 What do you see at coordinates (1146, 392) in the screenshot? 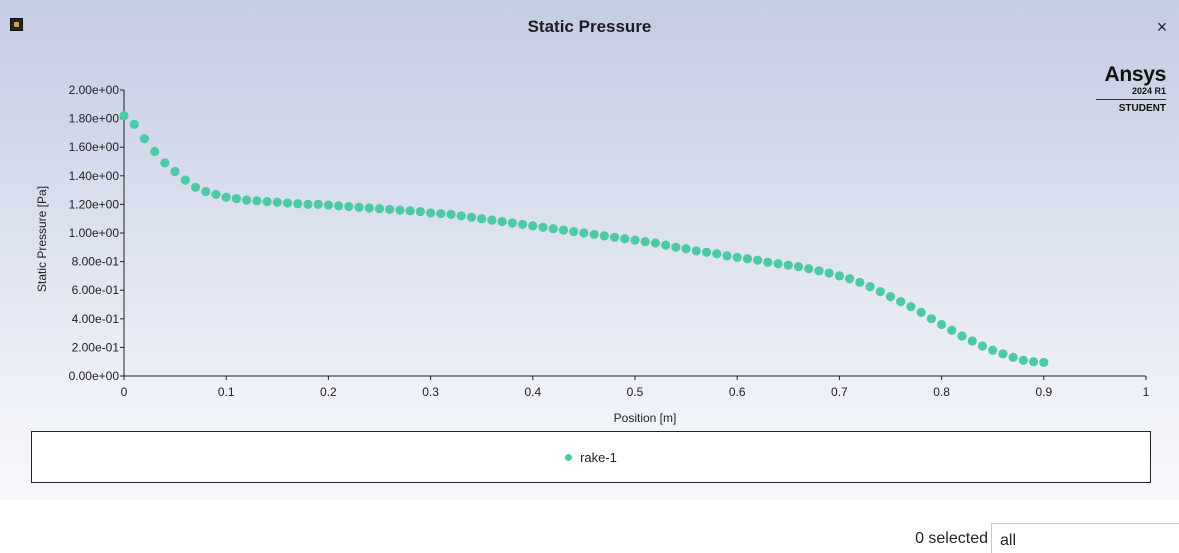
I see `x-tick-label: 1` at bounding box center [1146, 392].